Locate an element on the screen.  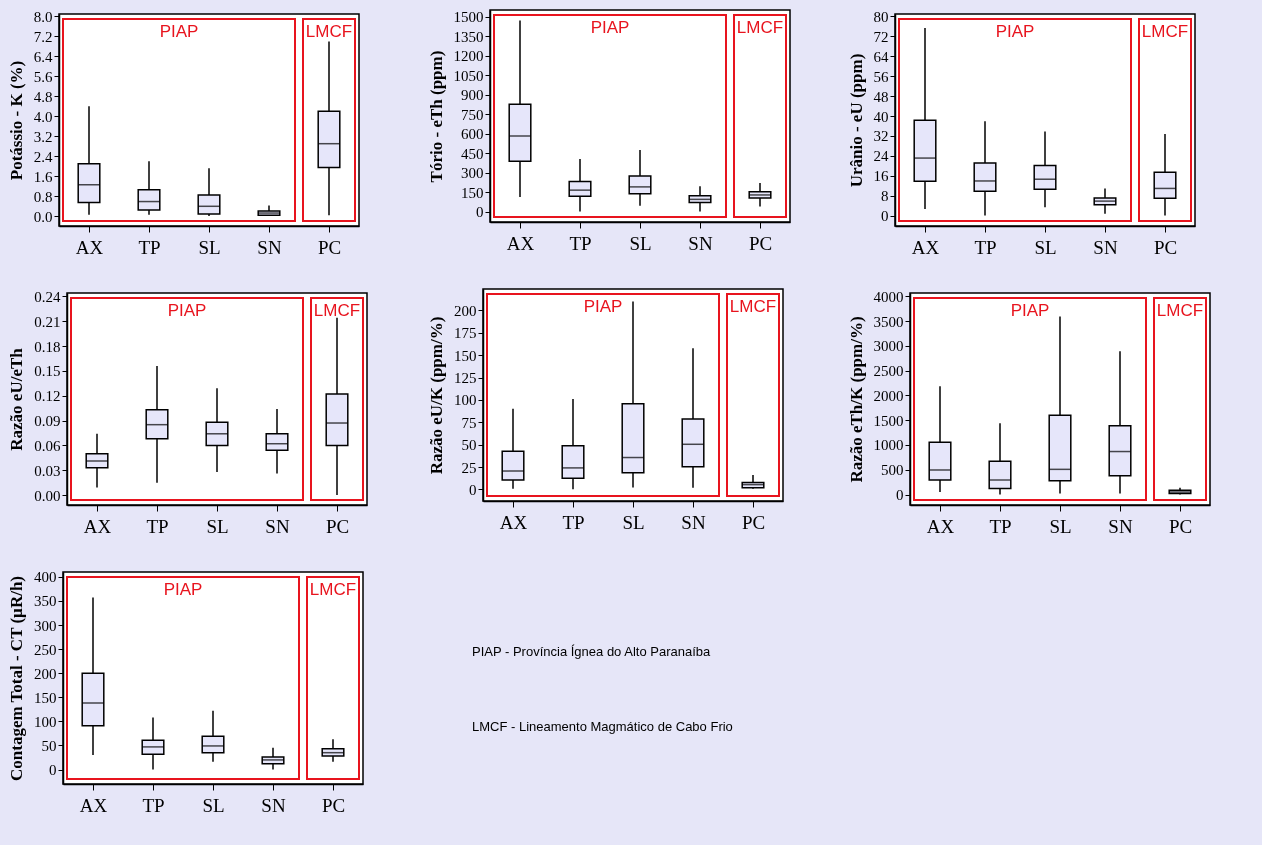
y-tick-label: 40 is located at coordinates (881, 116).